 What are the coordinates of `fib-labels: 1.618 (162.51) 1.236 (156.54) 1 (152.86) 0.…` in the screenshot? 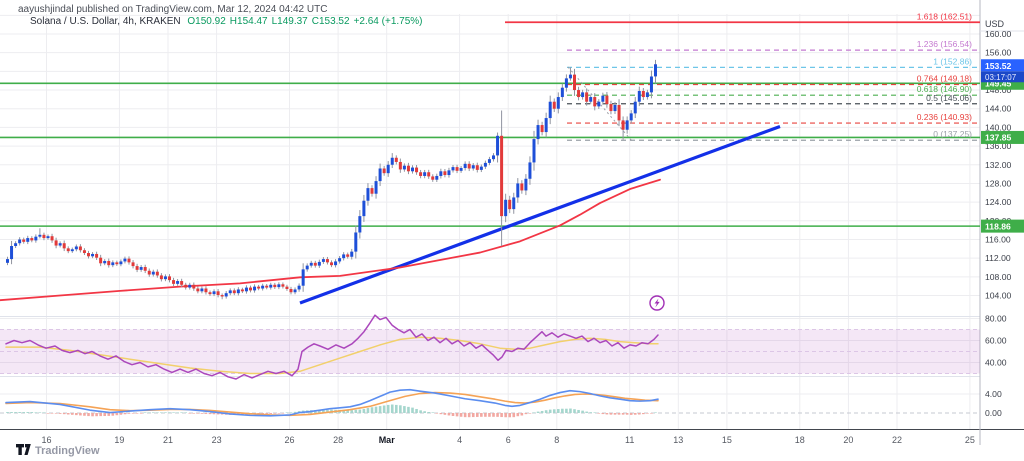 It's located at (944, 75).